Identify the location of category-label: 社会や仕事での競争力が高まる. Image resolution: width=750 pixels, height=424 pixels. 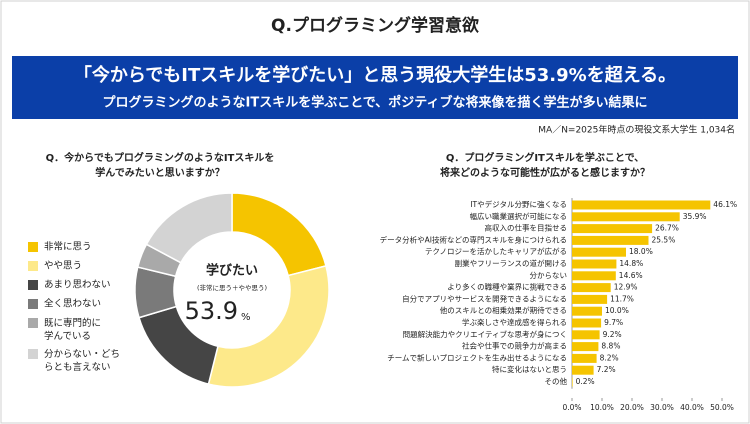
(514, 346).